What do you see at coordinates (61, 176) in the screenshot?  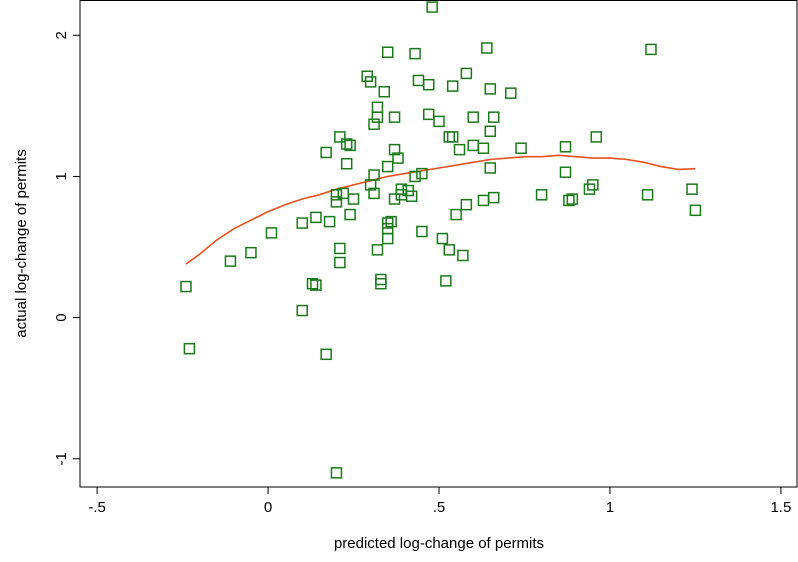 I see `y-tick-label: 1` at bounding box center [61, 176].